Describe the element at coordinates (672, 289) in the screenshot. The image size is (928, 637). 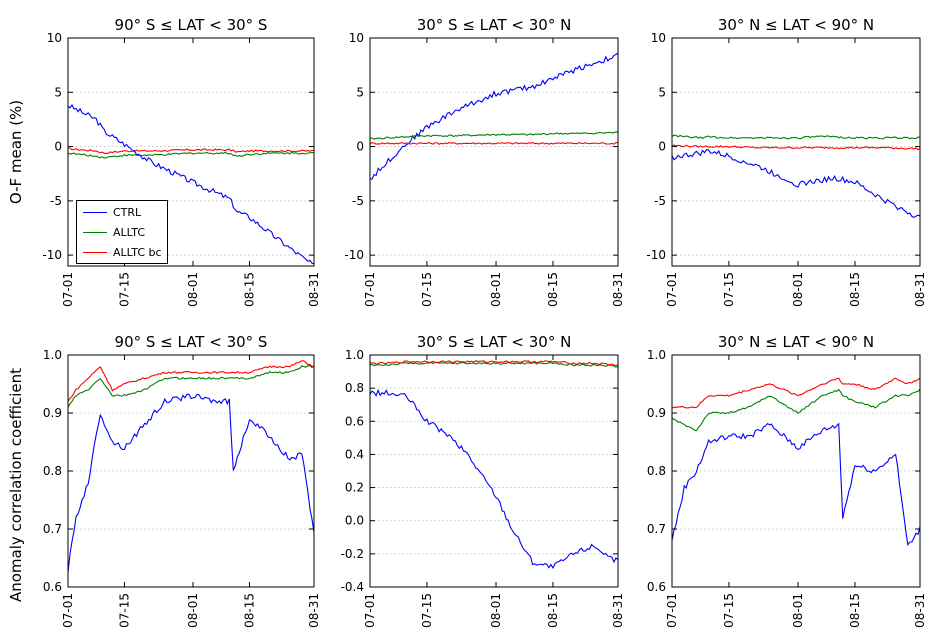
I see `xtick-label-p2-0: 07-01` at that location.